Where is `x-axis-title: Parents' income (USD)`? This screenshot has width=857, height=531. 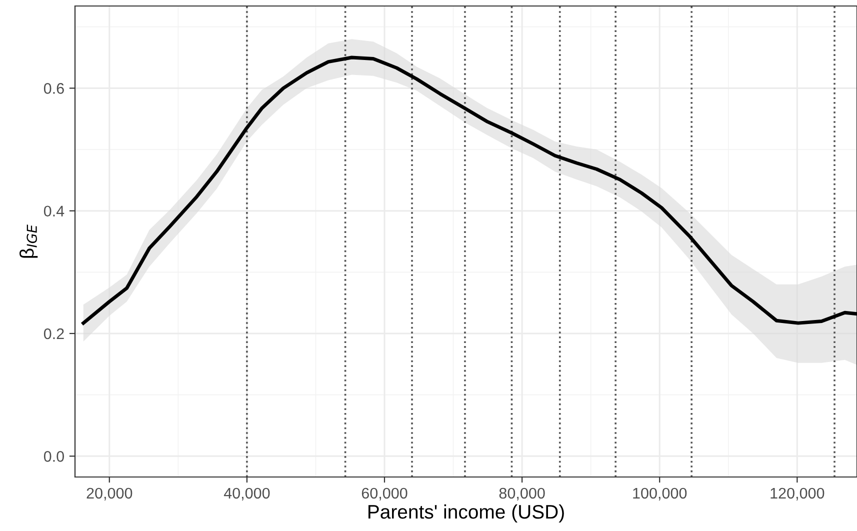 x-axis-title: Parents' income (USD) is located at coordinates (466, 513).